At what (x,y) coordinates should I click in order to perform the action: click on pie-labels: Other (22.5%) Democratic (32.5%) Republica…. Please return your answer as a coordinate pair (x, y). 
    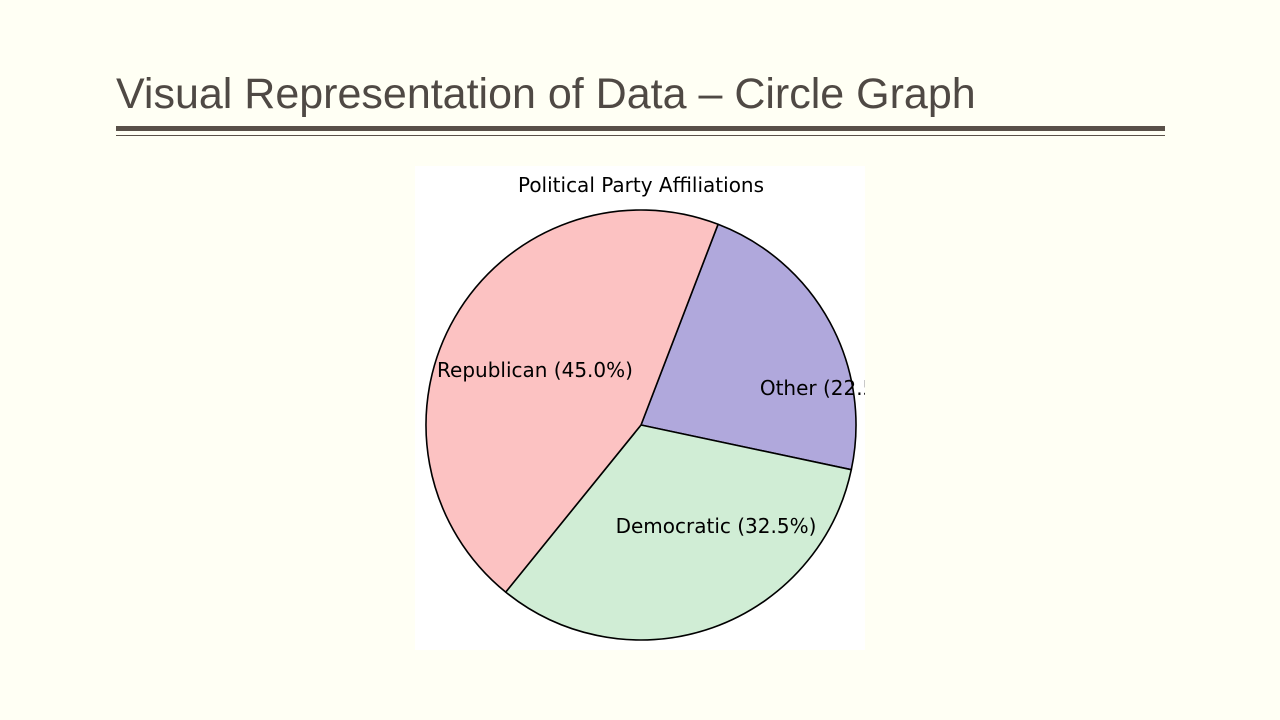
    Looking at the image, I should click on (651, 448).